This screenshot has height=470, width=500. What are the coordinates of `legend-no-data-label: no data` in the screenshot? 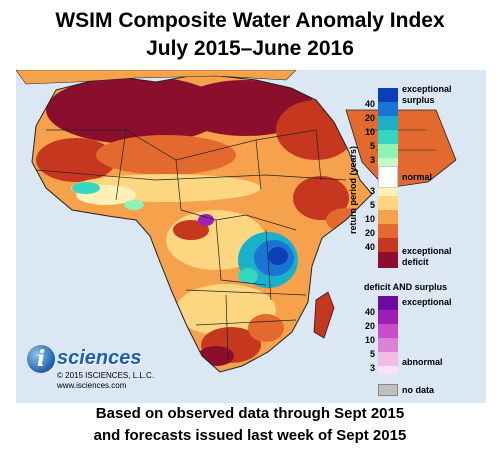 It's located at (418, 390).